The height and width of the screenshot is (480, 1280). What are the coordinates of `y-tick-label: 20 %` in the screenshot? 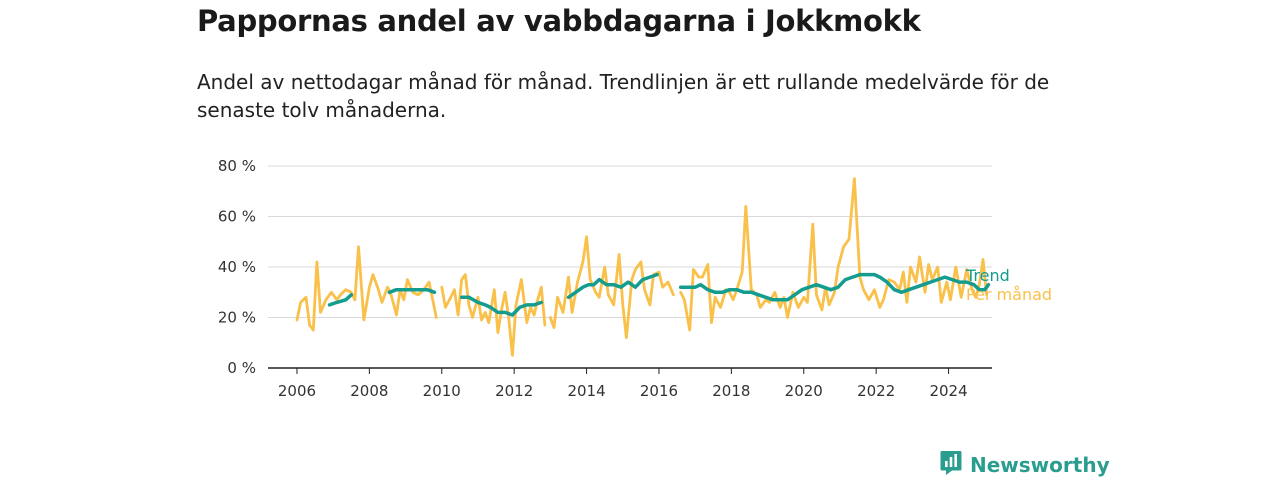 It's located at (237, 318).